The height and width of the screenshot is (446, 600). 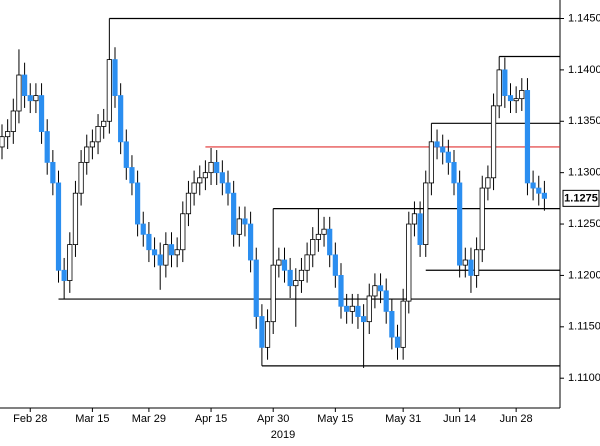 I want to click on x-tick-label: Apr 30, so click(x=273, y=419).